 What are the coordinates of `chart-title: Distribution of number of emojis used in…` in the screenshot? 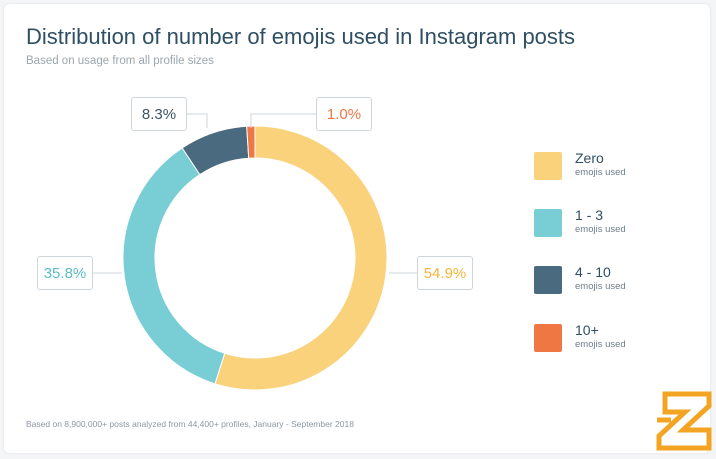 It's located at (301, 36).